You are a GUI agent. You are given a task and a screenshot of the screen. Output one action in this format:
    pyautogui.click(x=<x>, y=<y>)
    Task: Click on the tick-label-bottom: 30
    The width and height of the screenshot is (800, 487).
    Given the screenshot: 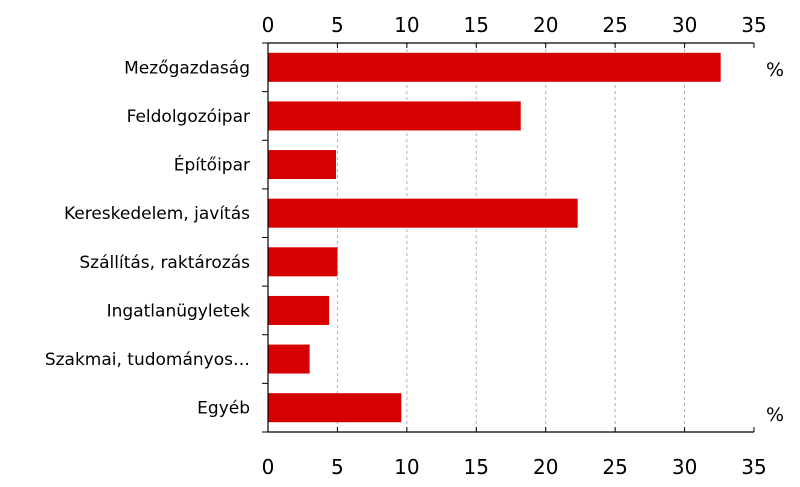 What is the action you would take?
    pyautogui.click(x=684, y=467)
    